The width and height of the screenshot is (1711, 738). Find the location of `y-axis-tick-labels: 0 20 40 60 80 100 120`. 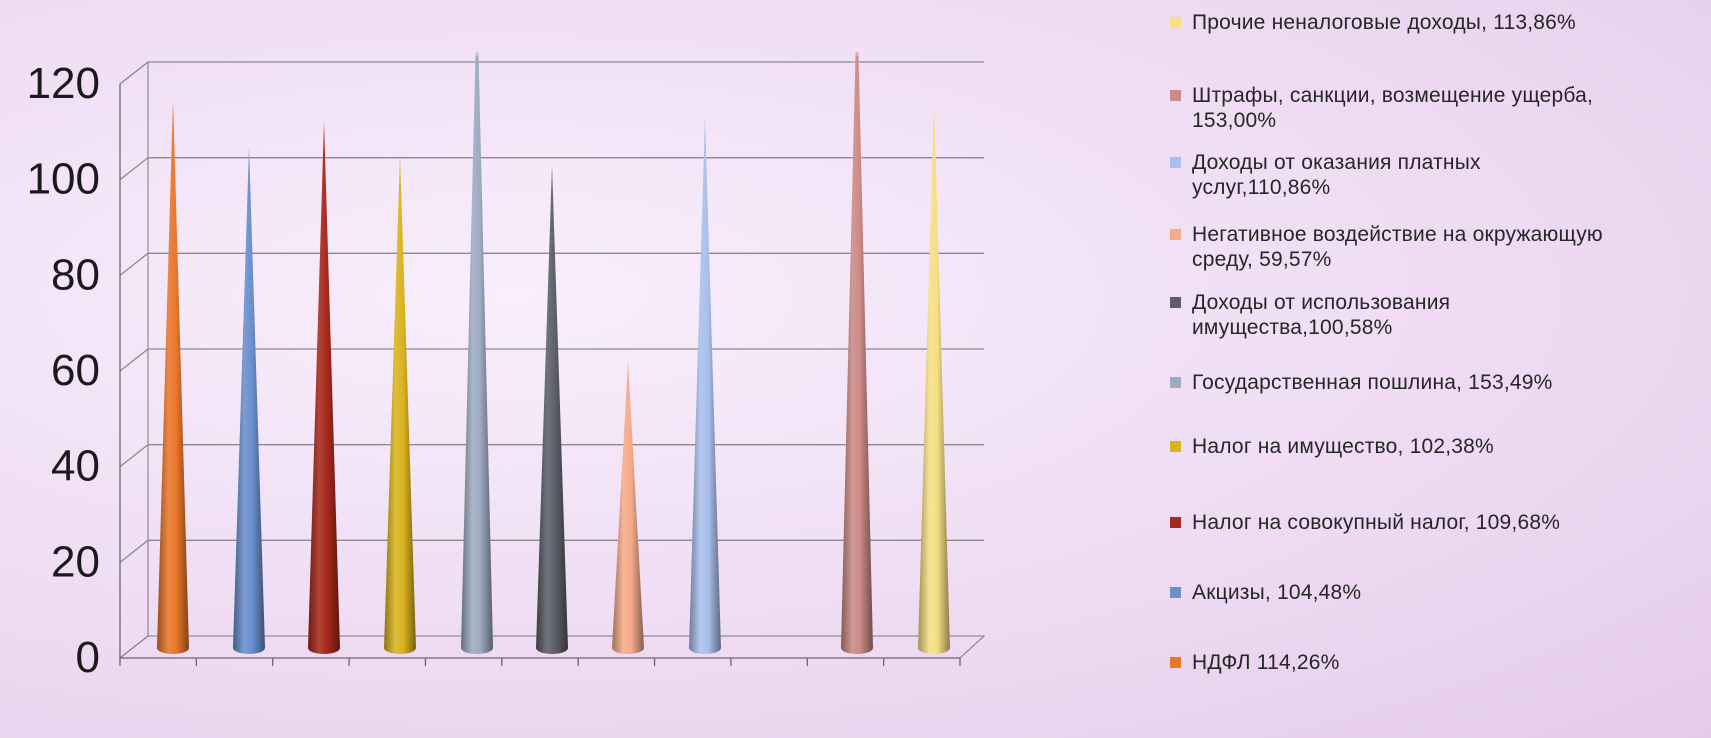

y-axis-tick-labels: 0 20 40 60 80 100 120 is located at coordinates (63, 370).